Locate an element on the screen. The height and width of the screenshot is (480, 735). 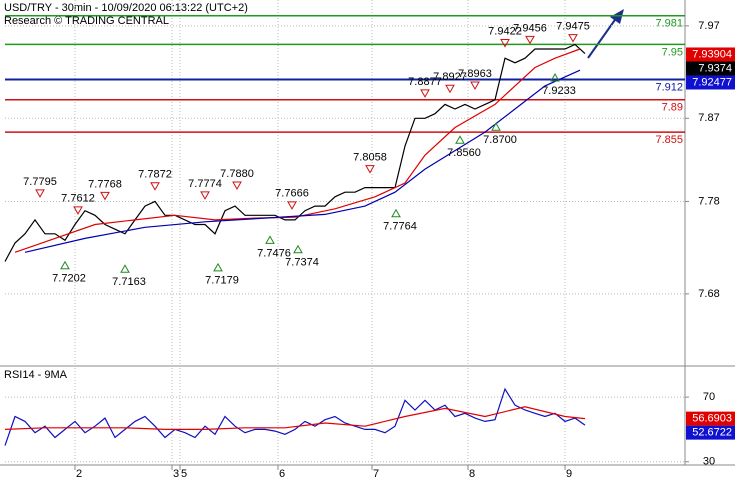
pivot-low-label: 7.7374 is located at coordinates (302, 263).